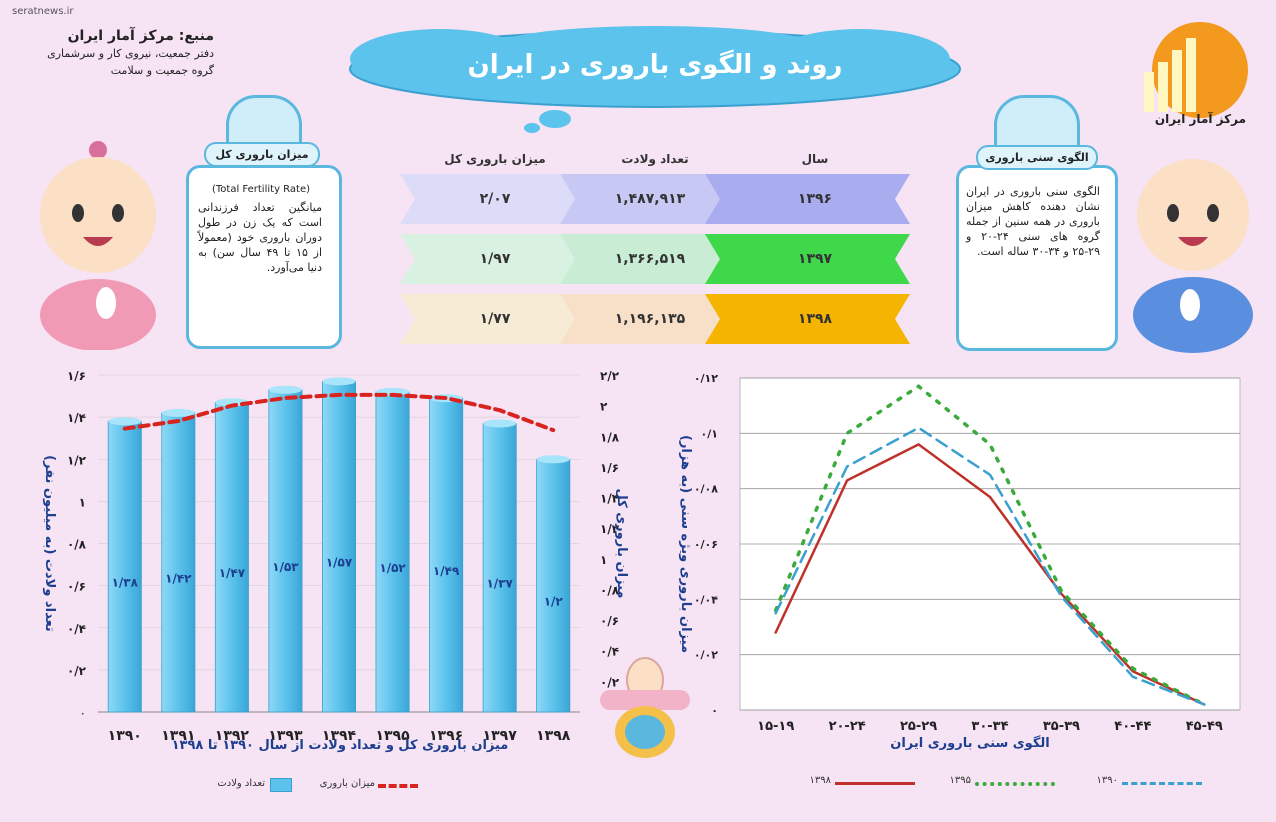  Describe the element at coordinates (500, 736) in the screenshot. I see `x-tick-label: ۱۳۹۷` at that location.